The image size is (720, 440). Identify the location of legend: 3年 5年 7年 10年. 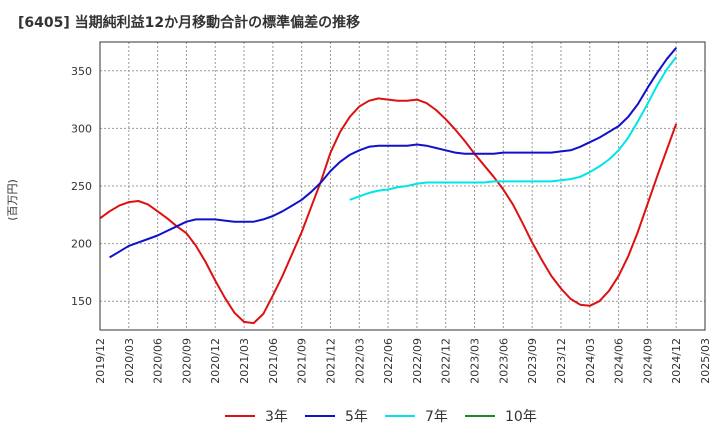
(360, 416).